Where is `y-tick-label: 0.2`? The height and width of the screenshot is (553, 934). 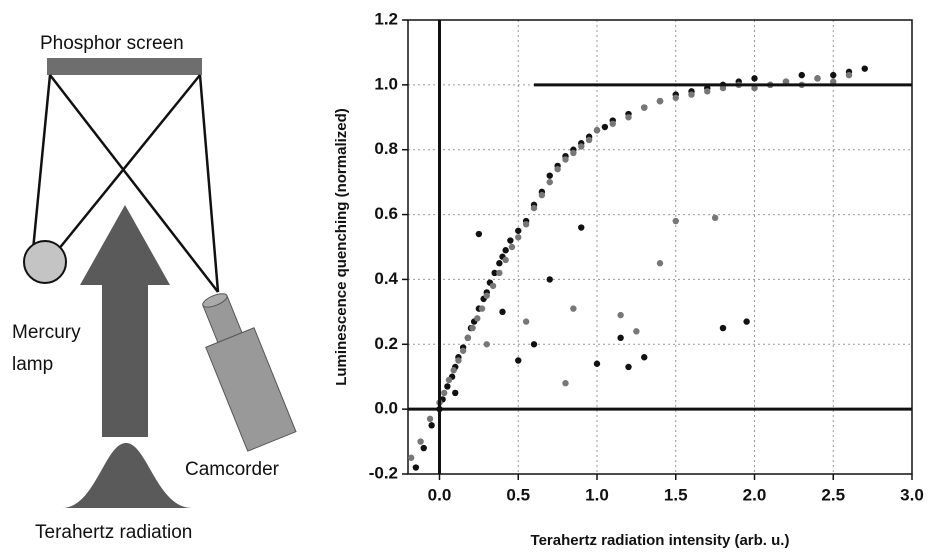 y-tick-label: 0.2 is located at coordinates (386, 343).